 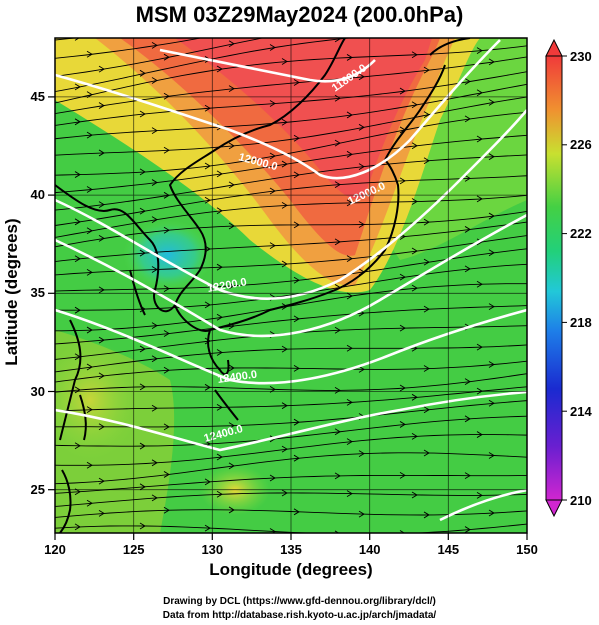 I want to click on colorbar-max-arrow, so click(x=554, y=47).